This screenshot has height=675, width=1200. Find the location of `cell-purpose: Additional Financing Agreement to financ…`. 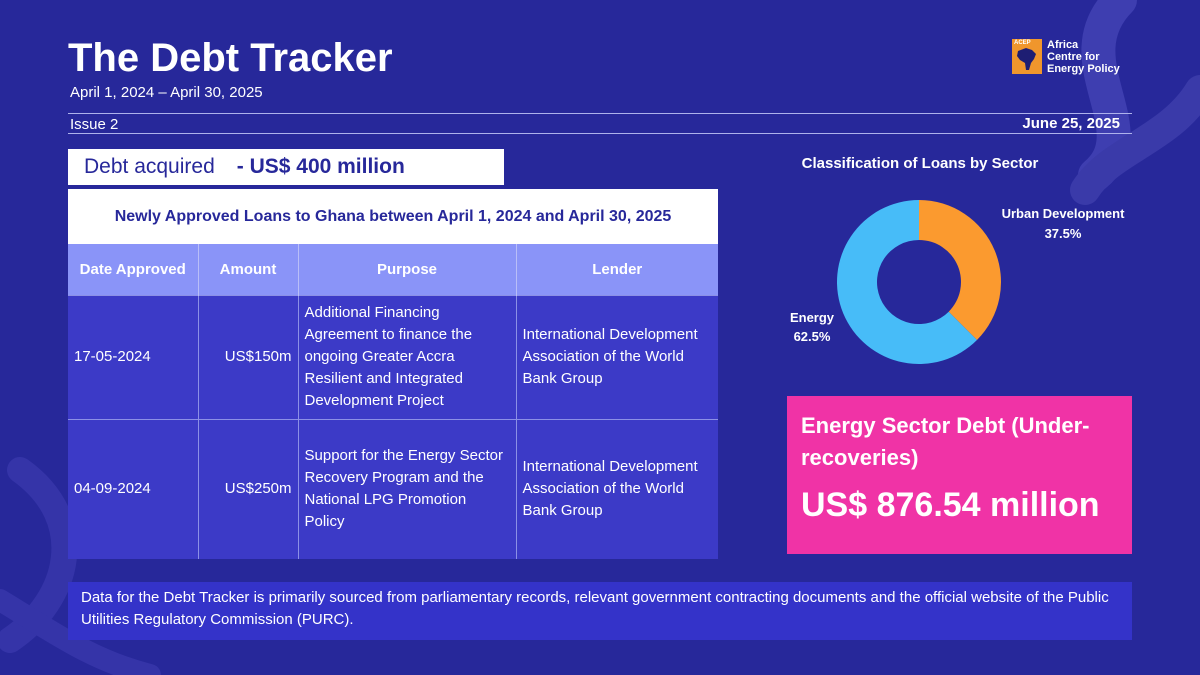

cell-purpose: Additional Financing Agreement to financ… is located at coordinates (407, 356).